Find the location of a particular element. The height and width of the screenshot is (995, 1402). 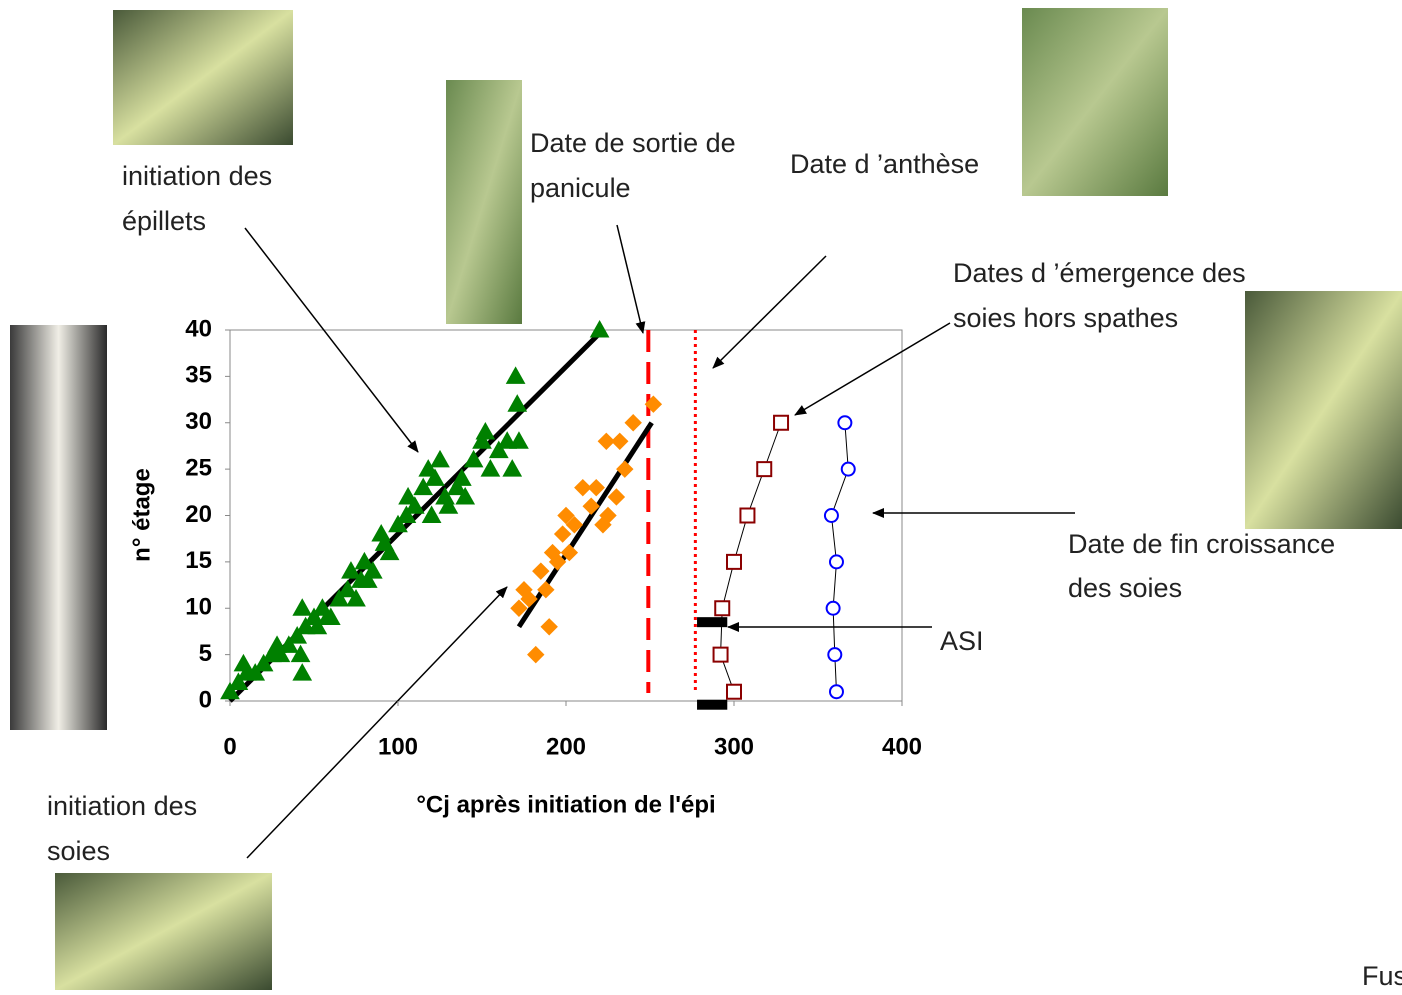

x-tick-label: 100 is located at coordinates (398, 746).